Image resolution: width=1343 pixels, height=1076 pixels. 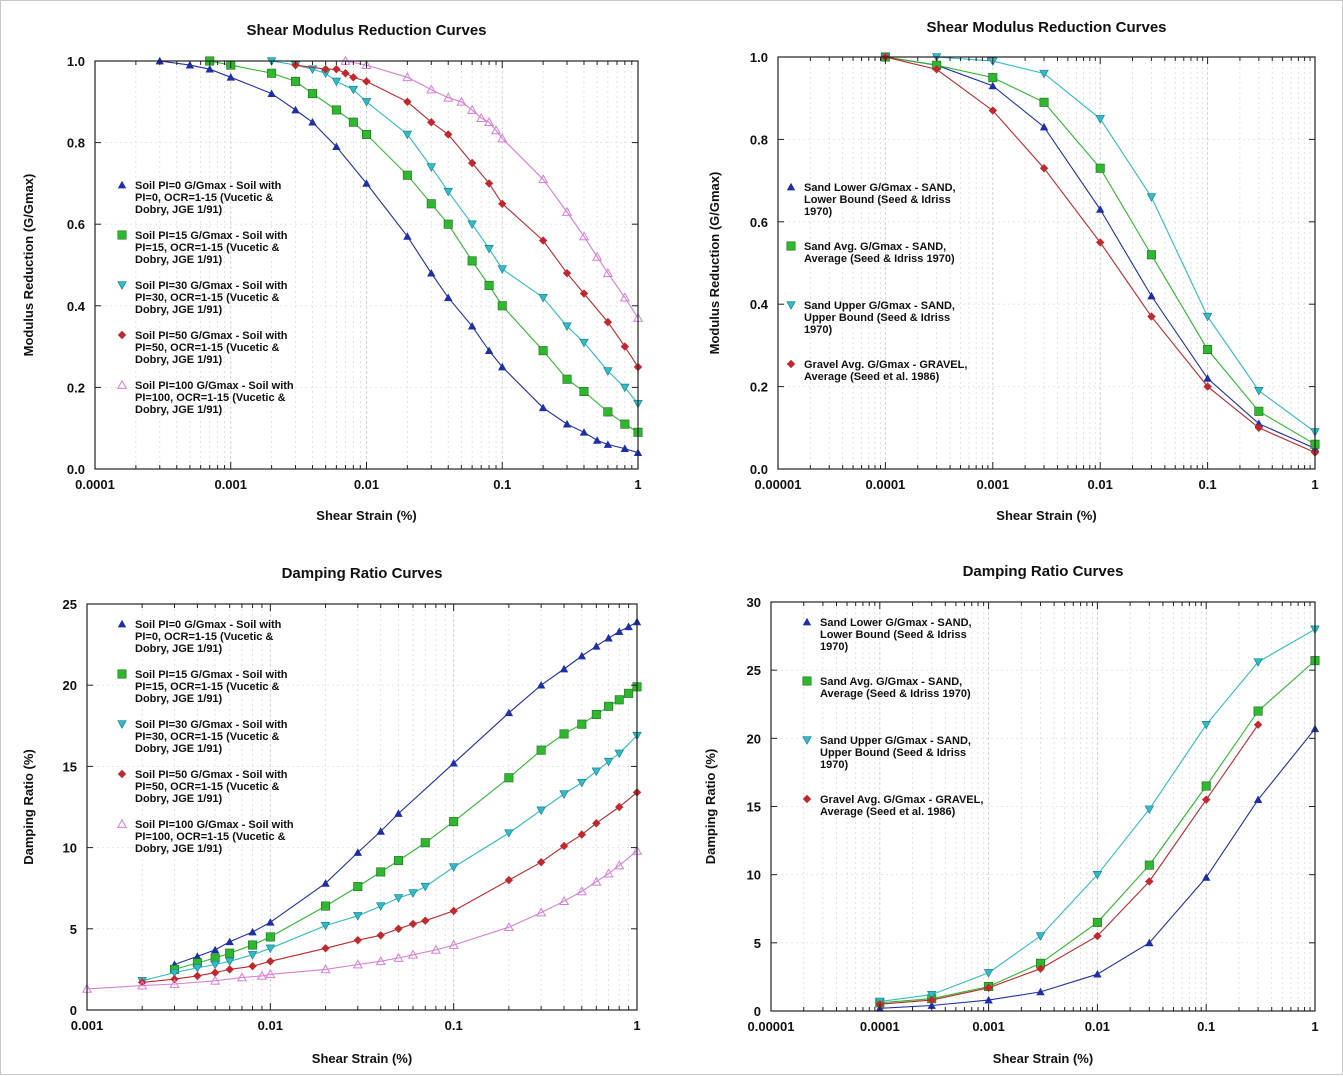 What do you see at coordinates (207, 787) in the screenshot?
I see `legend-label: PI=50, OCR=1-15 (Vucetic &` at bounding box center [207, 787].